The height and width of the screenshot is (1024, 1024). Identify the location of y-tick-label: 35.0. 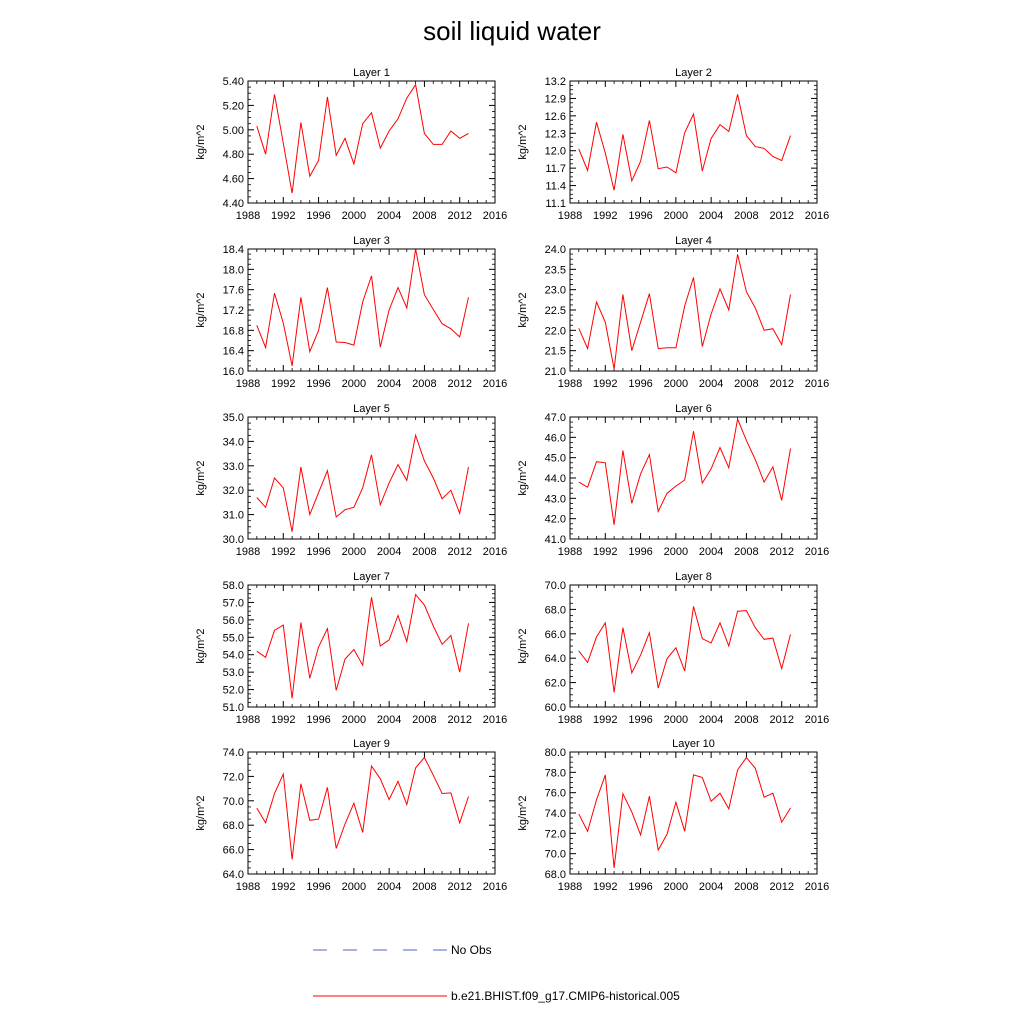
(233, 418).